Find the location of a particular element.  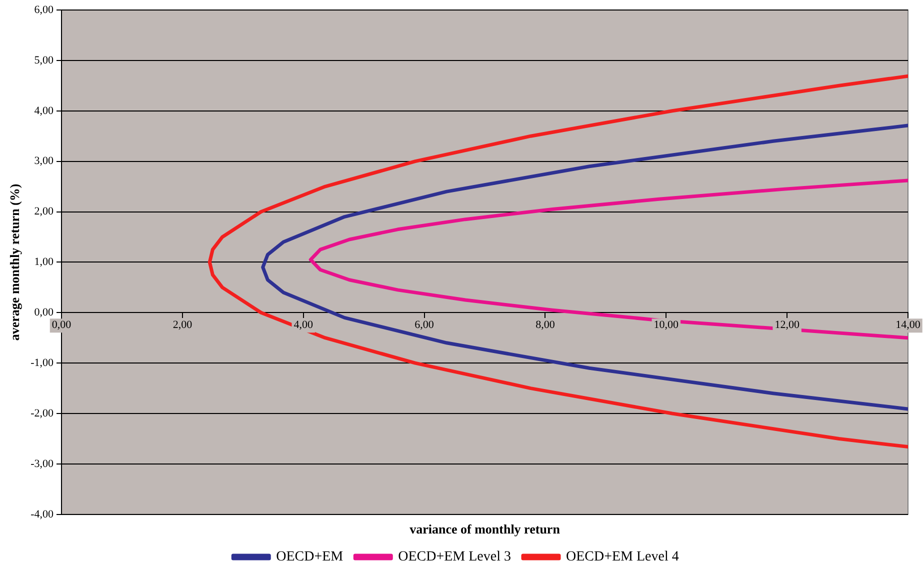

x-tick-label: 2,00 is located at coordinates (182, 325).